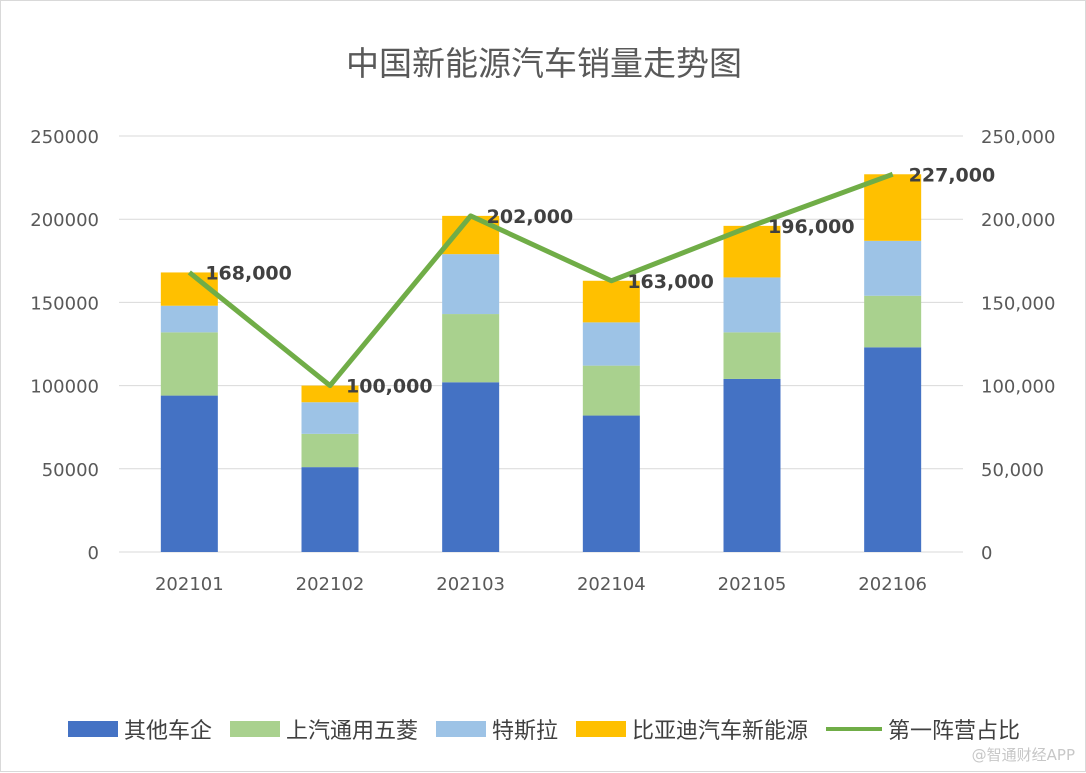 This screenshot has width=1086, height=773. What do you see at coordinates (611, 584) in the screenshot?
I see `x-tick-label: 202104` at bounding box center [611, 584].